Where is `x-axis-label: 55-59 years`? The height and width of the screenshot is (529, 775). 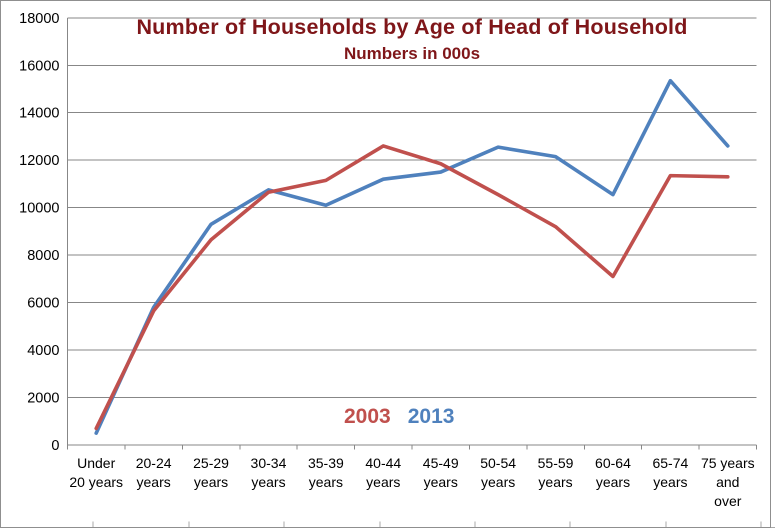 x-axis-label: 55-59 years is located at coordinates (556, 472).